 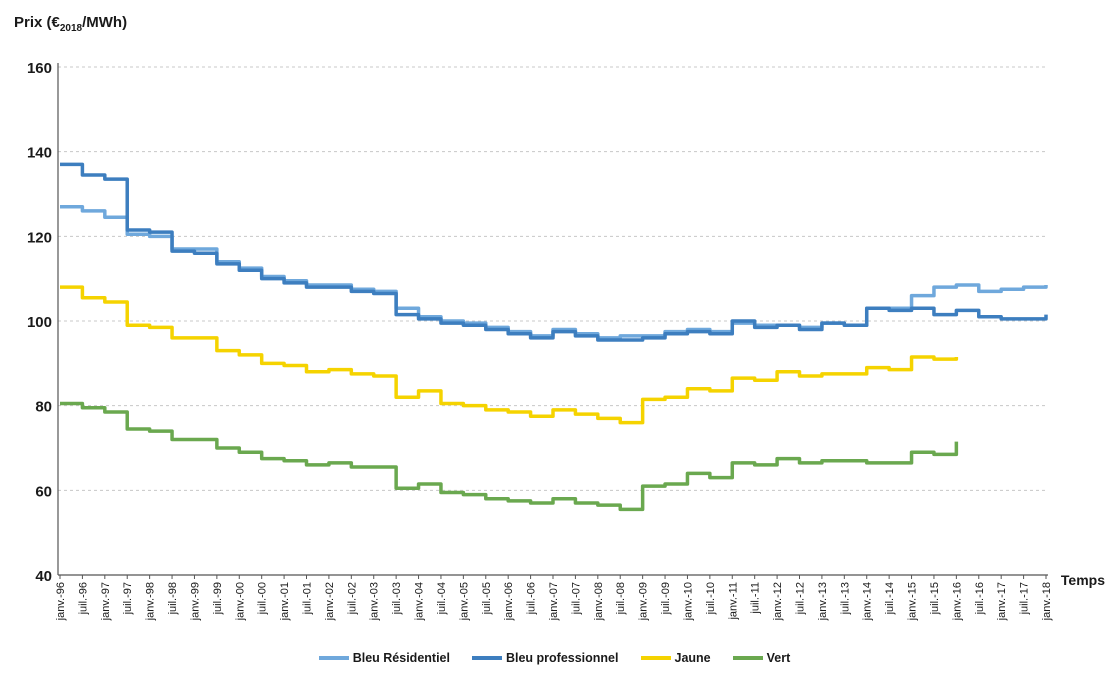 What do you see at coordinates (71, 24) in the screenshot?
I see `y-axis-title: Prix (€2018/MWh)` at bounding box center [71, 24].